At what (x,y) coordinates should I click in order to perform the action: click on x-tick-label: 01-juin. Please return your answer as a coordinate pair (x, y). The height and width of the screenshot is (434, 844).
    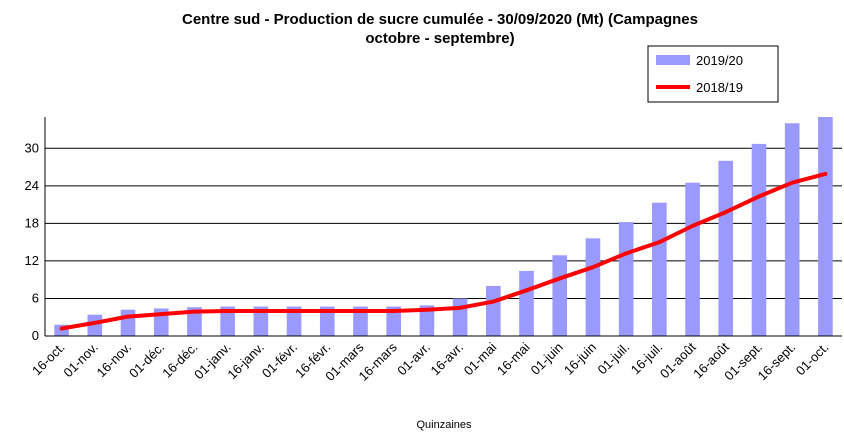
    Looking at the image, I should click on (547, 359).